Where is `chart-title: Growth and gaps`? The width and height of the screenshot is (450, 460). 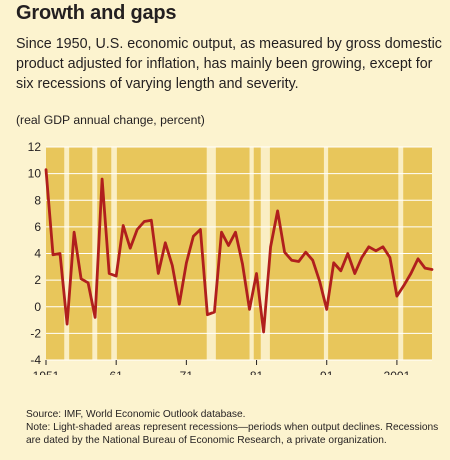 chart-title: Growth and gaps is located at coordinates (96, 13).